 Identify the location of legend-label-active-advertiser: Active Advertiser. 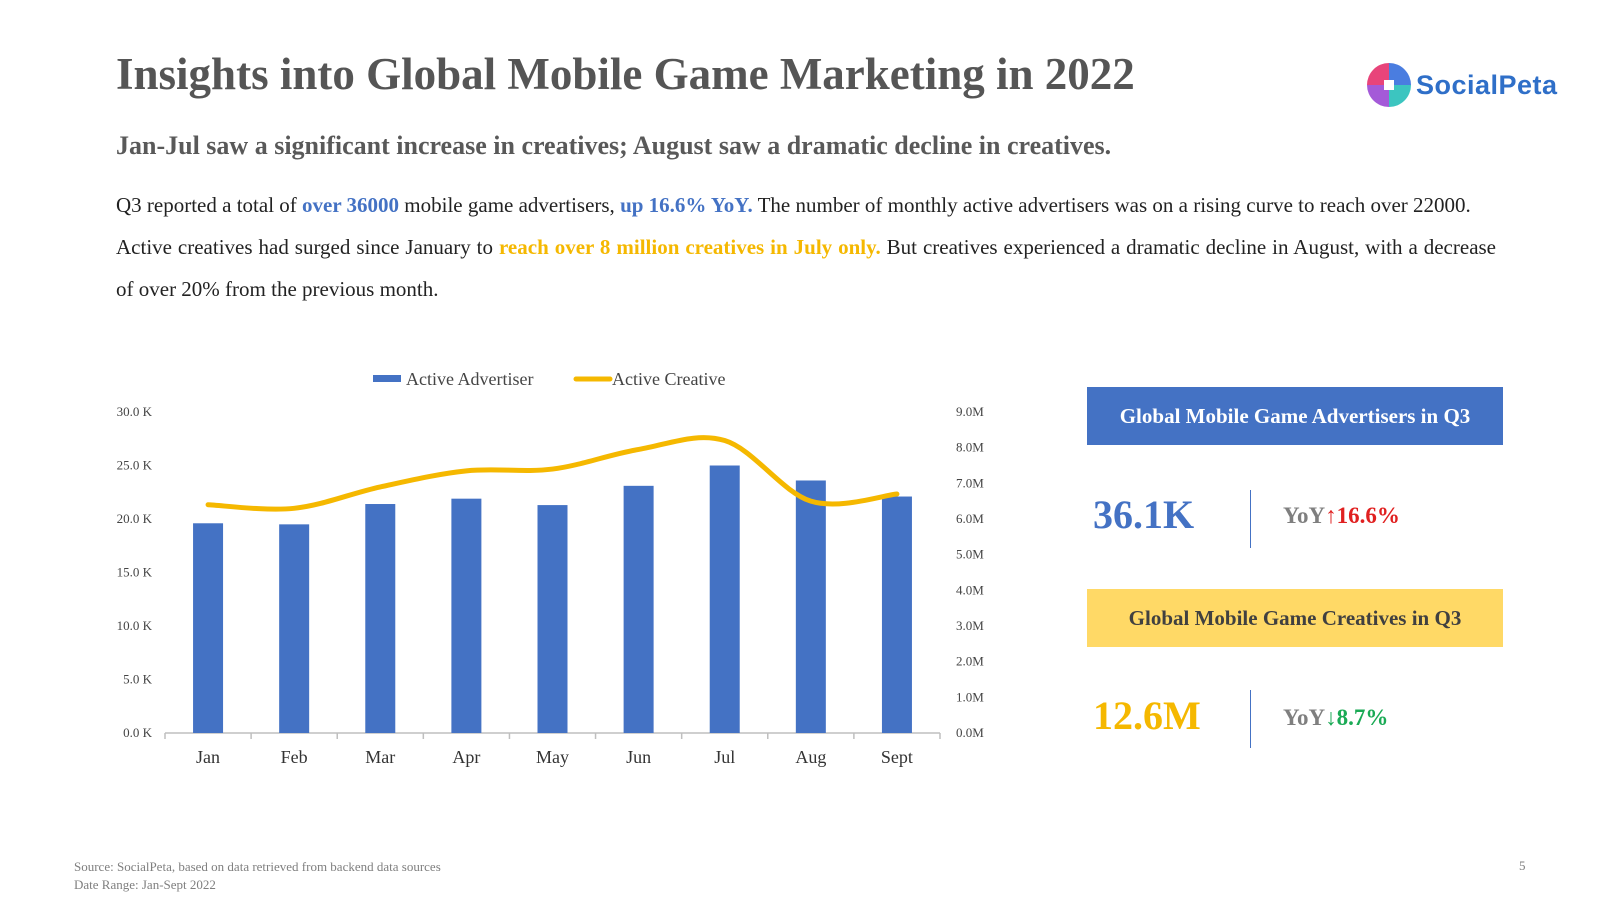
(469, 379).